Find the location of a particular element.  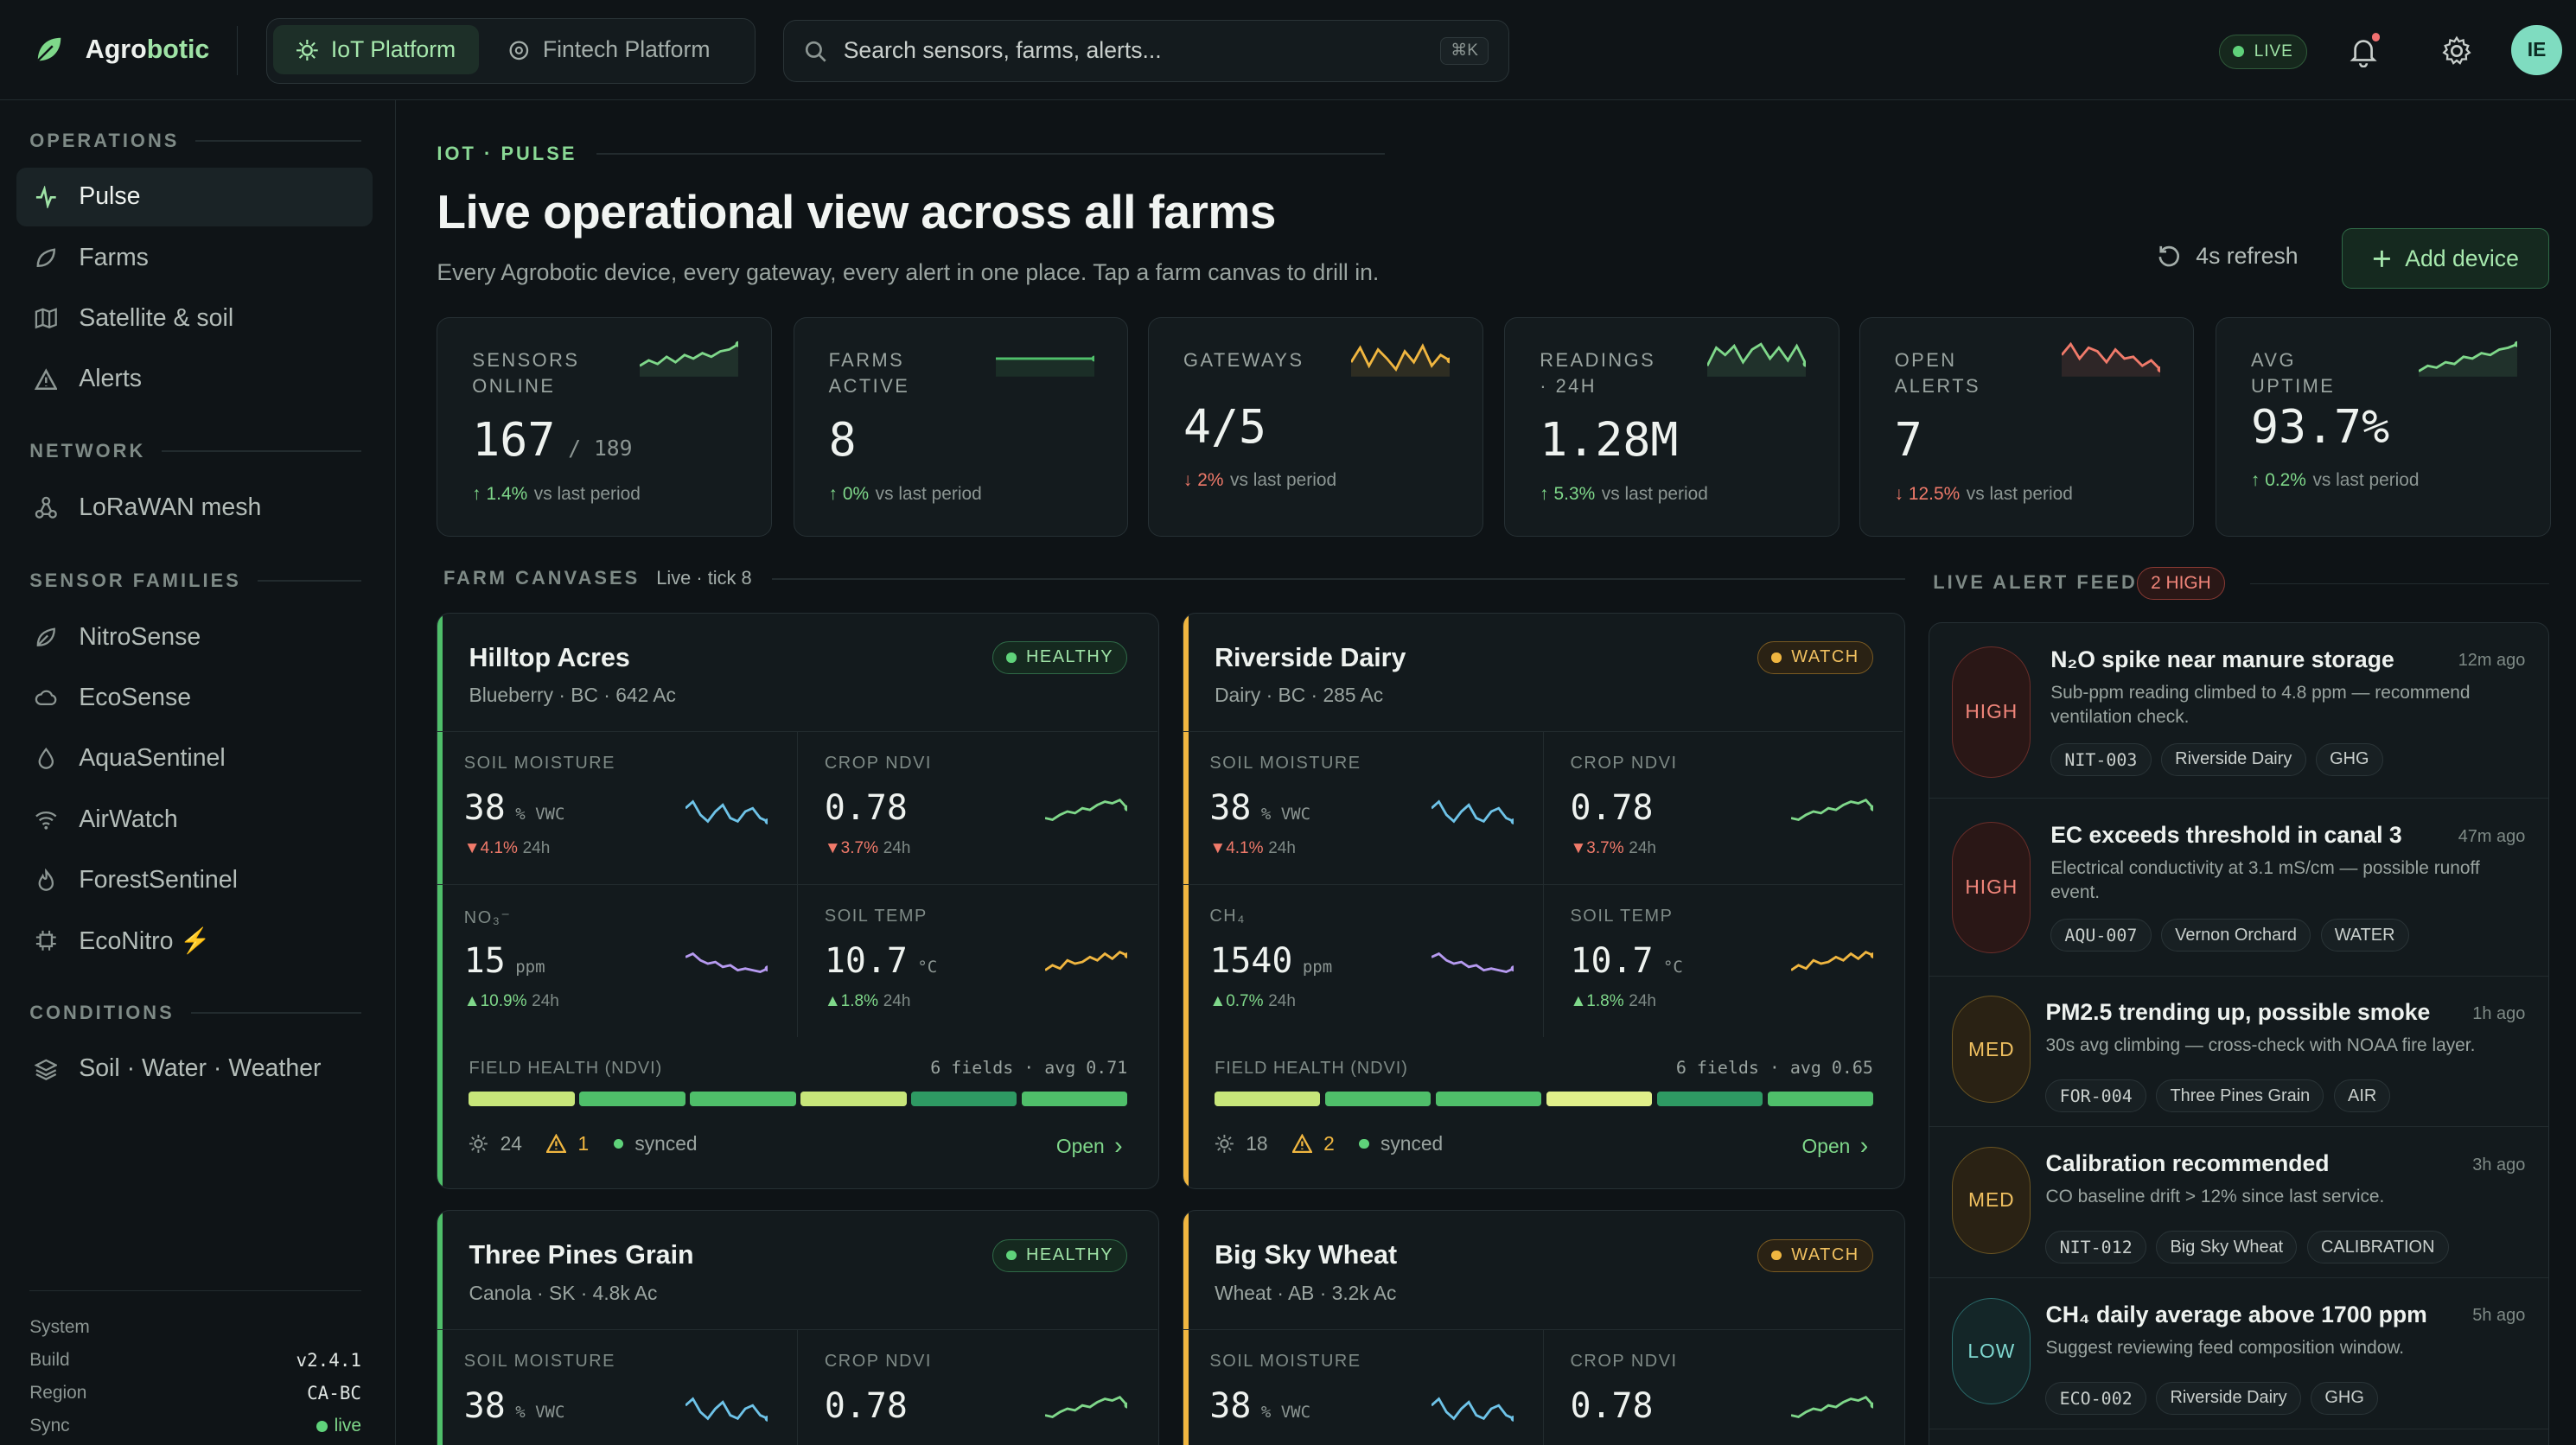

kpi-note: vs last period is located at coordinates (2019, 493).